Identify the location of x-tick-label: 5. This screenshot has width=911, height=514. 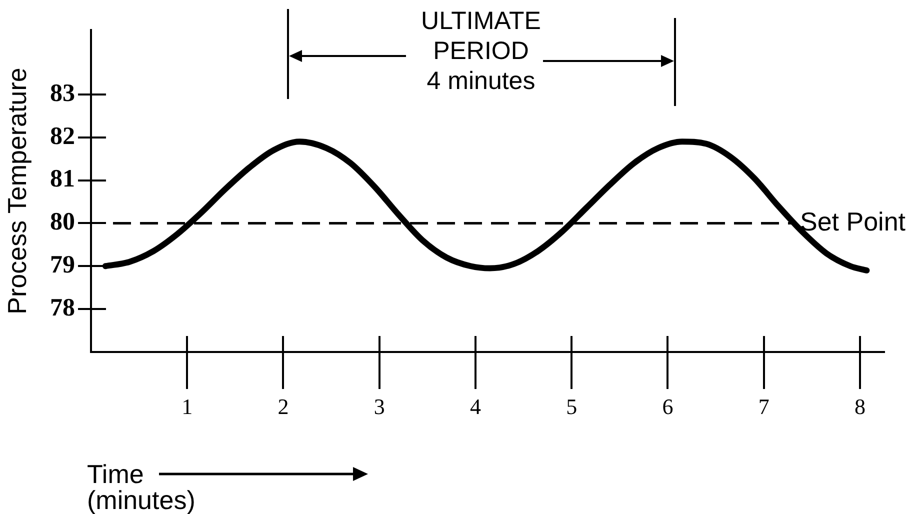
(572, 406).